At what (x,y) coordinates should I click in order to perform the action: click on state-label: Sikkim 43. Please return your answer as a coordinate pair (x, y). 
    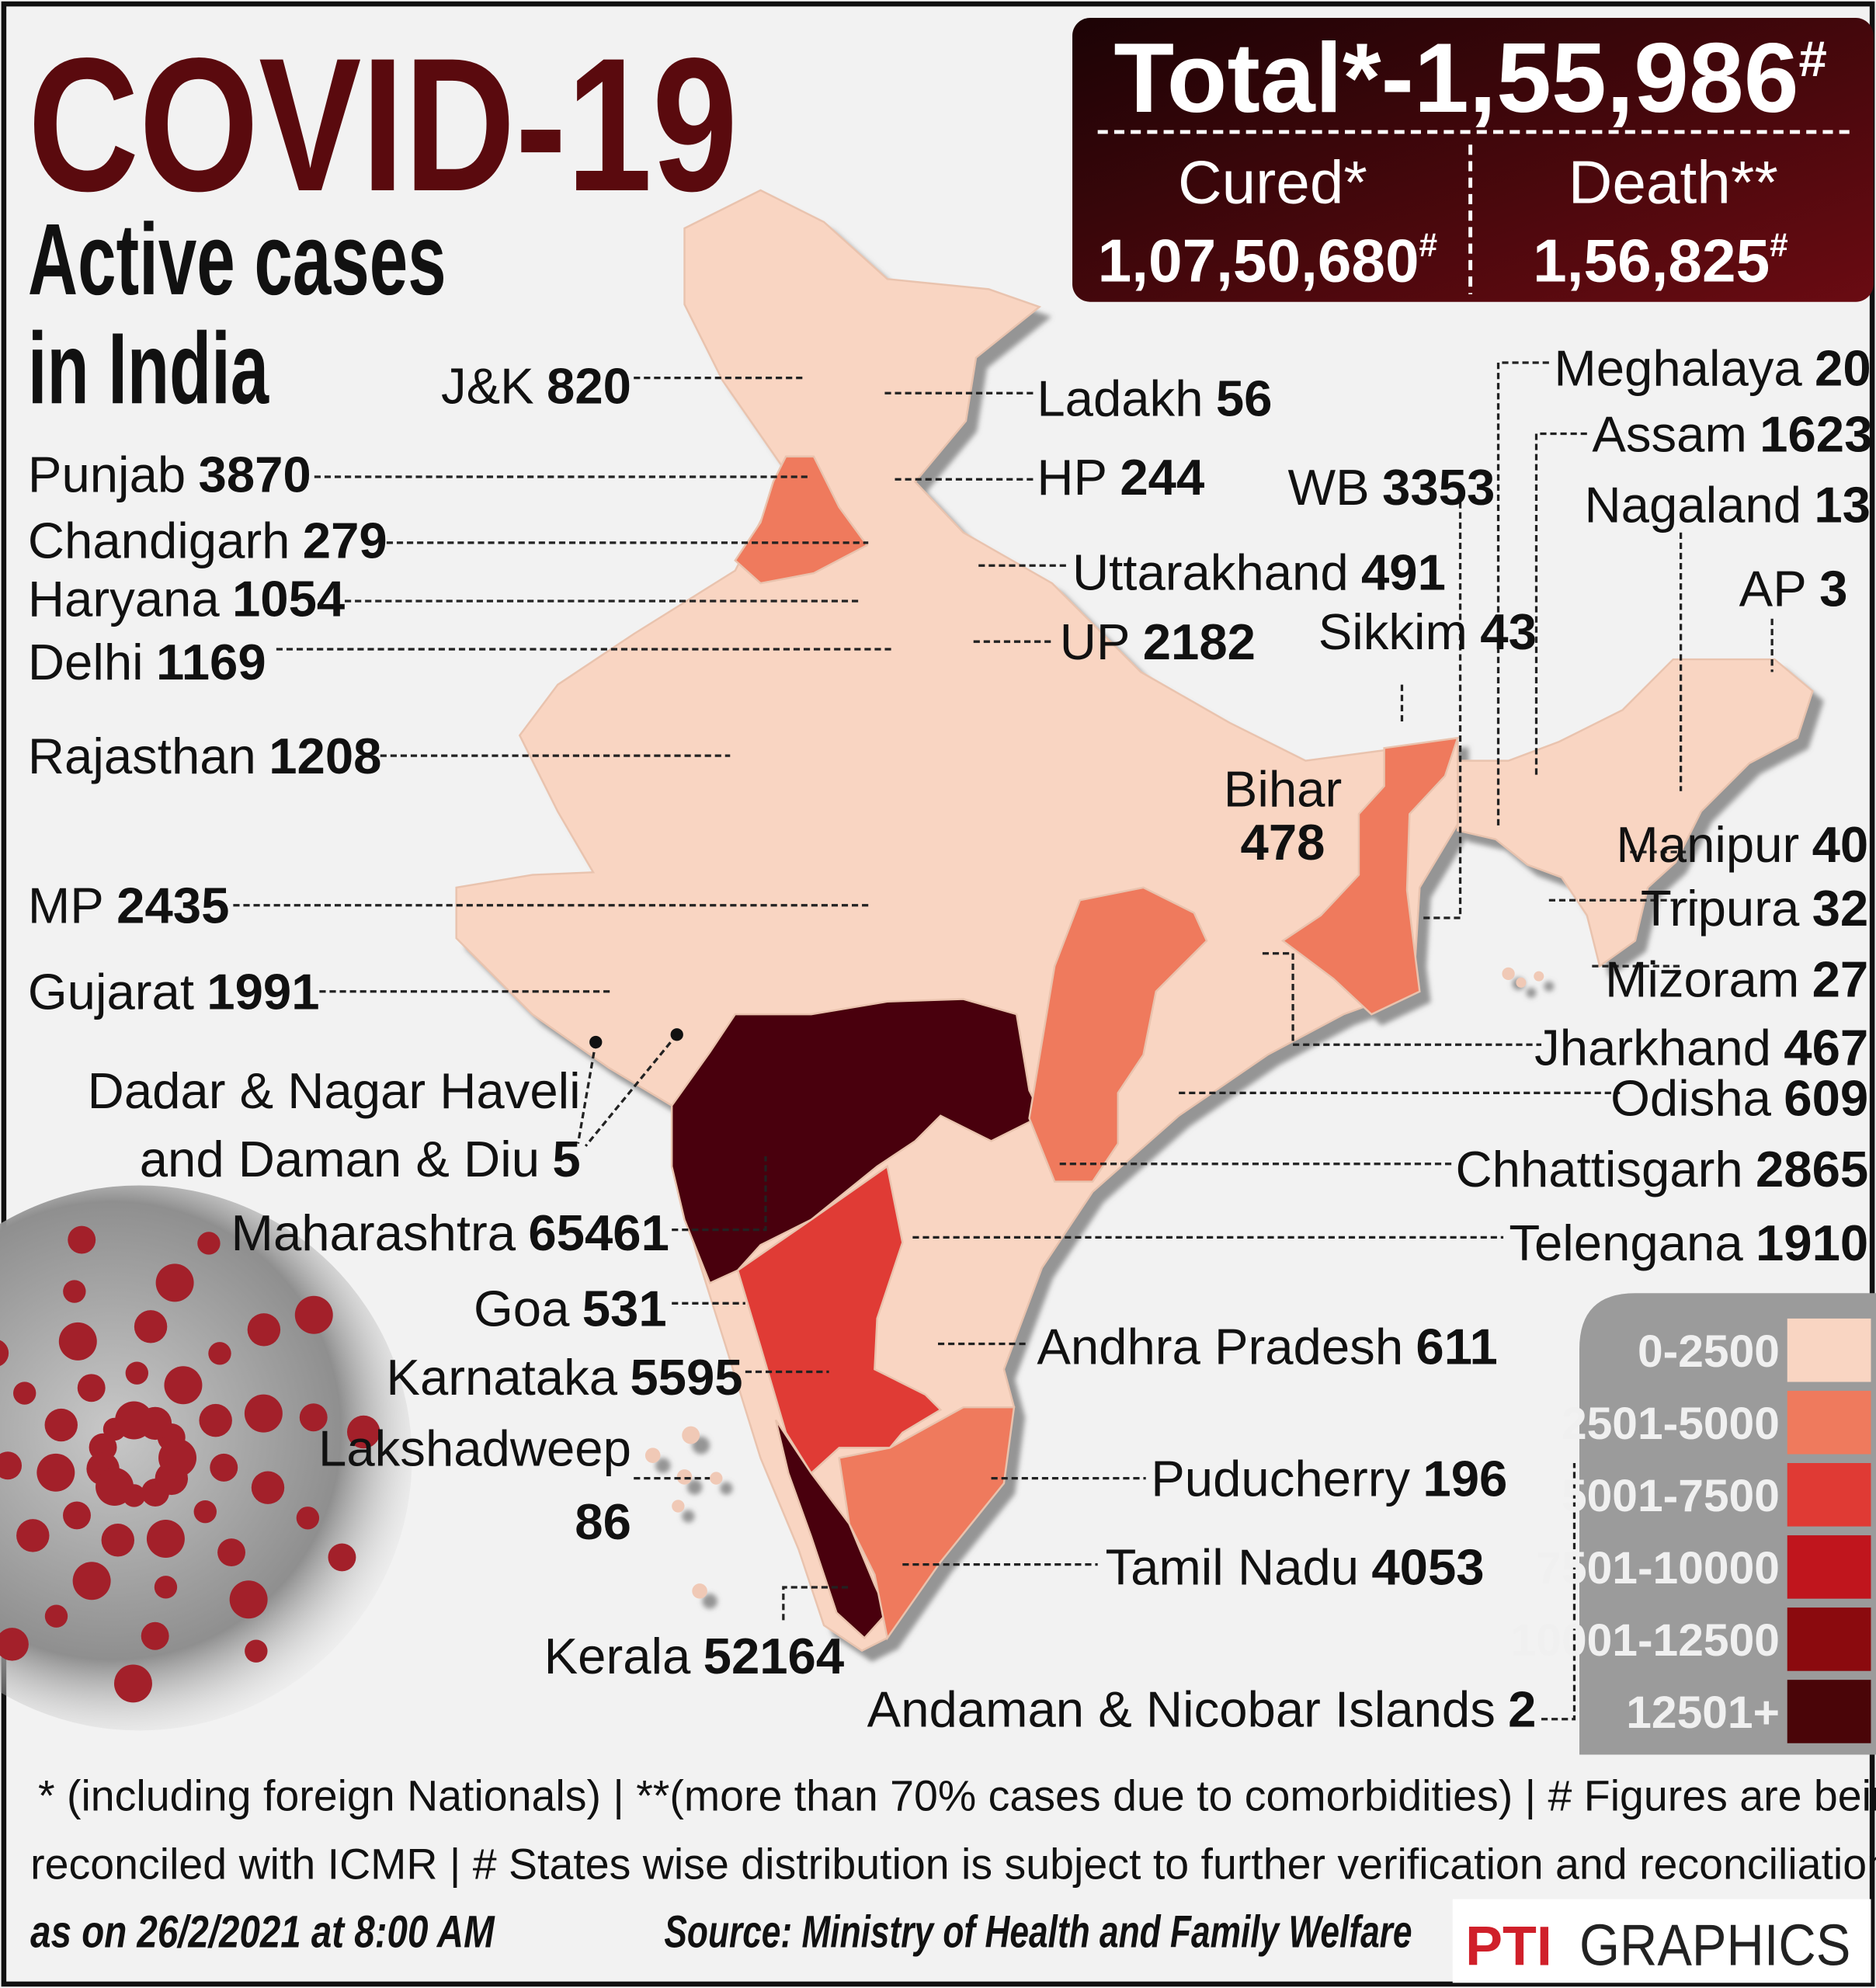
    Looking at the image, I should click on (1427, 632).